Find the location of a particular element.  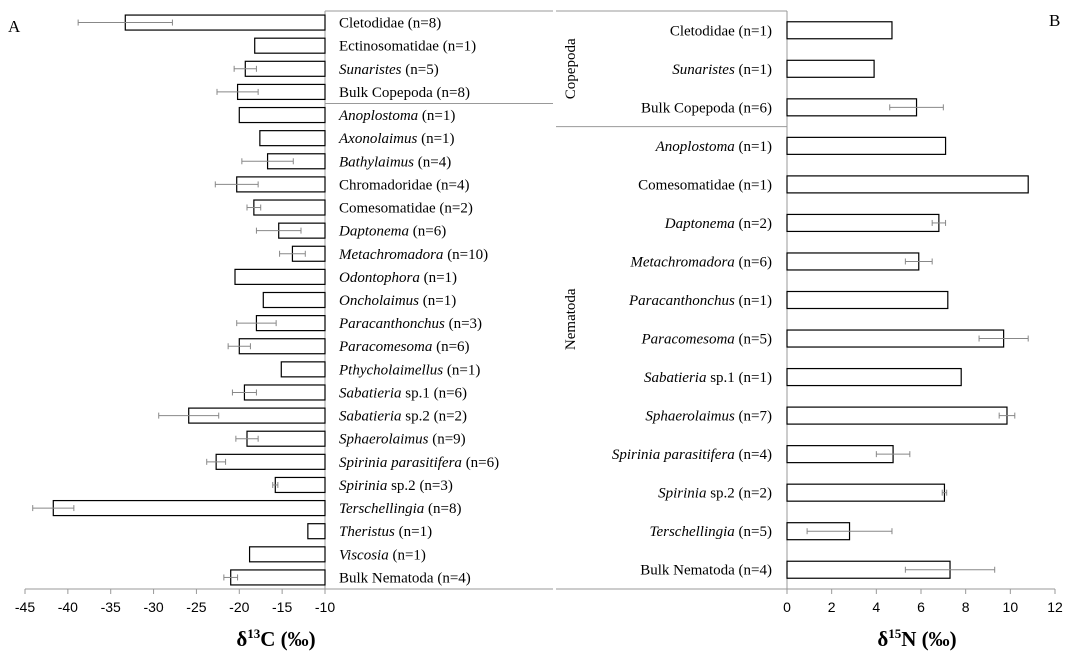

category-label: Bulk Nematoda (n=4) is located at coordinates (405, 578).